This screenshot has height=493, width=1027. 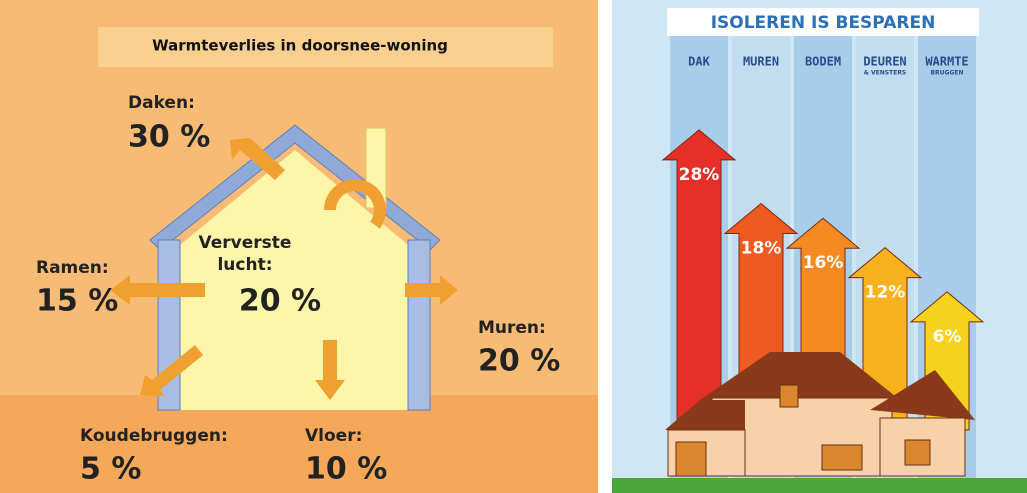 What do you see at coordinates (77, 301) in the screenshot?
I see `value: 15 %` at bounding box center [77, 301].